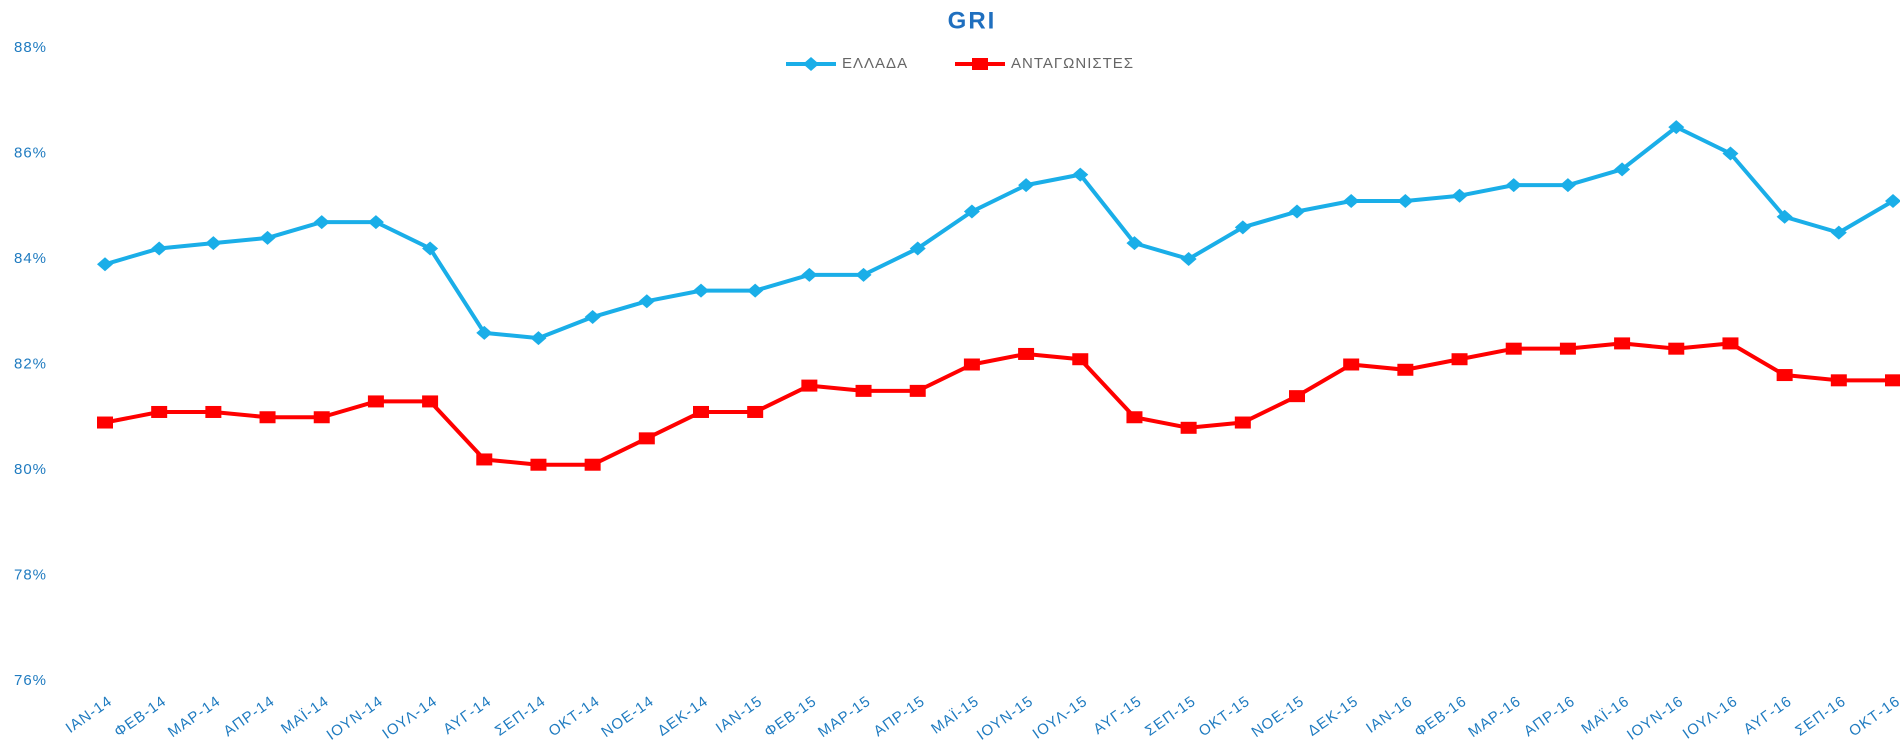 The height and width of the screenshot is (743, 1900). I want to click on x-tick-label: ΑΠΡ-16, so click(1550, 716).